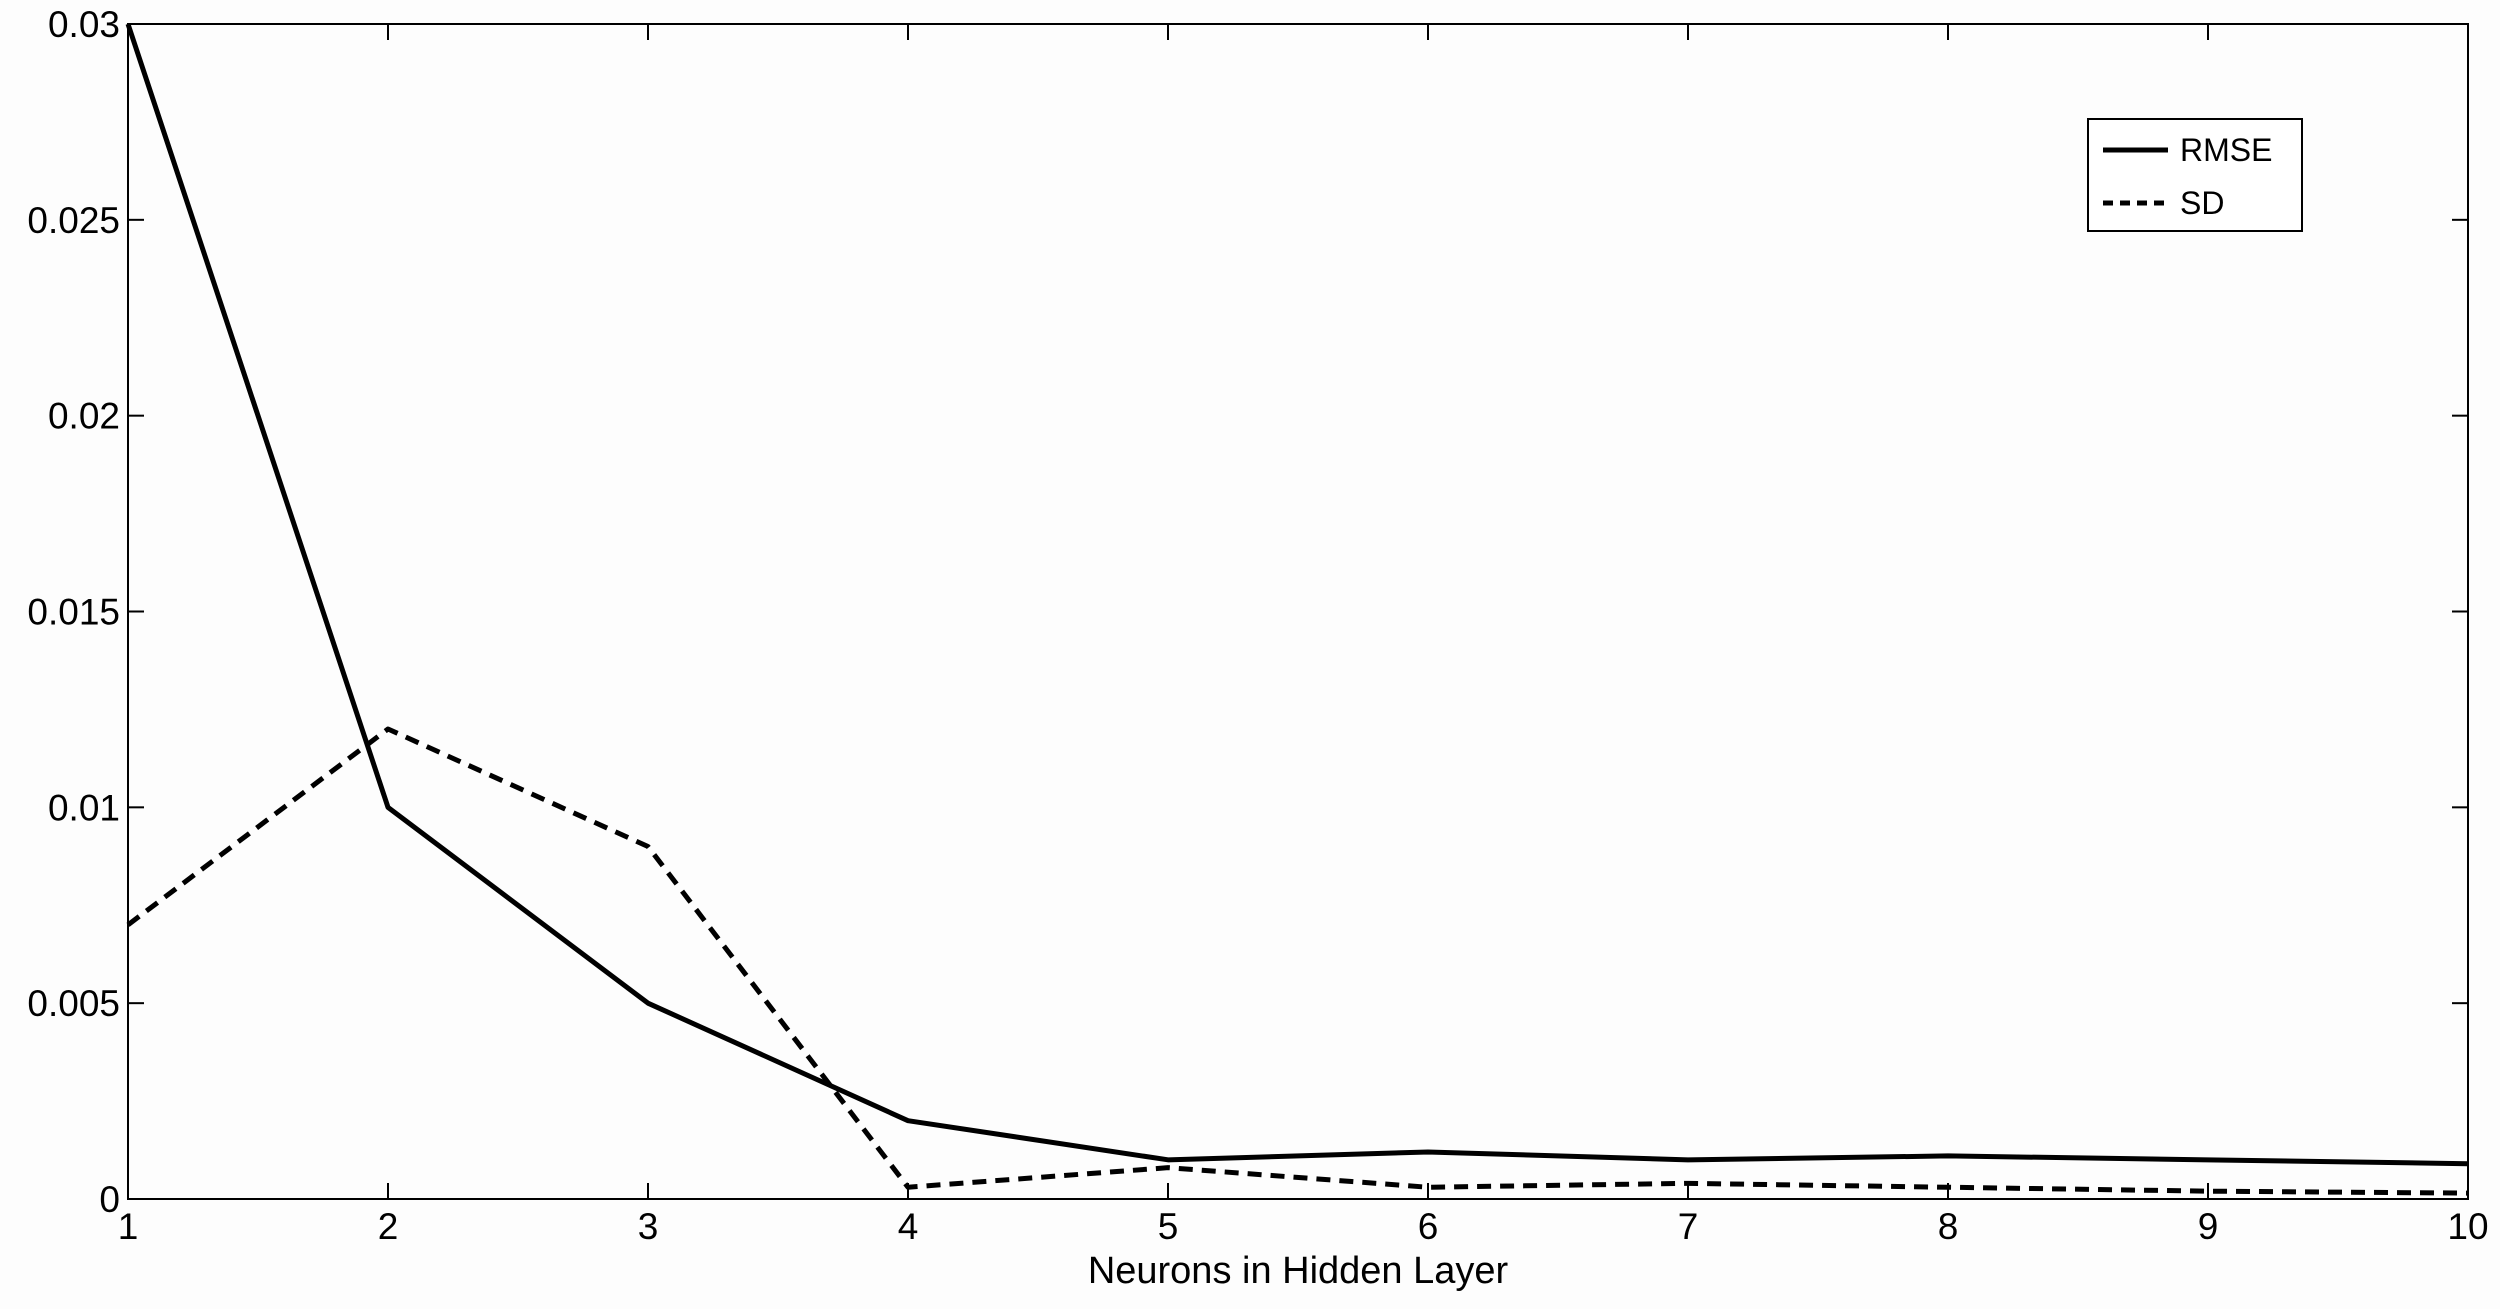 Image resolution: width=2500 pixels, height=1309 pixels. I want to click on y-tick-label: 0.025, so click(73, 220).